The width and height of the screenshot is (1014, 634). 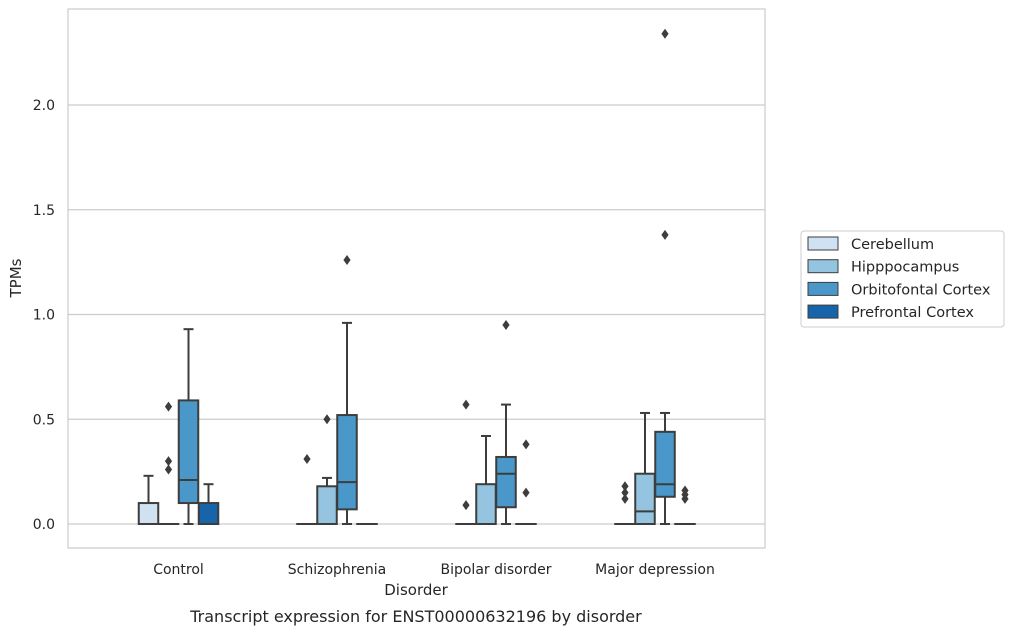 What do you see at coordinates (16, 278) in the screenshot?
I see `y-axis-title: TPMs` at bounding box center [16, 278].